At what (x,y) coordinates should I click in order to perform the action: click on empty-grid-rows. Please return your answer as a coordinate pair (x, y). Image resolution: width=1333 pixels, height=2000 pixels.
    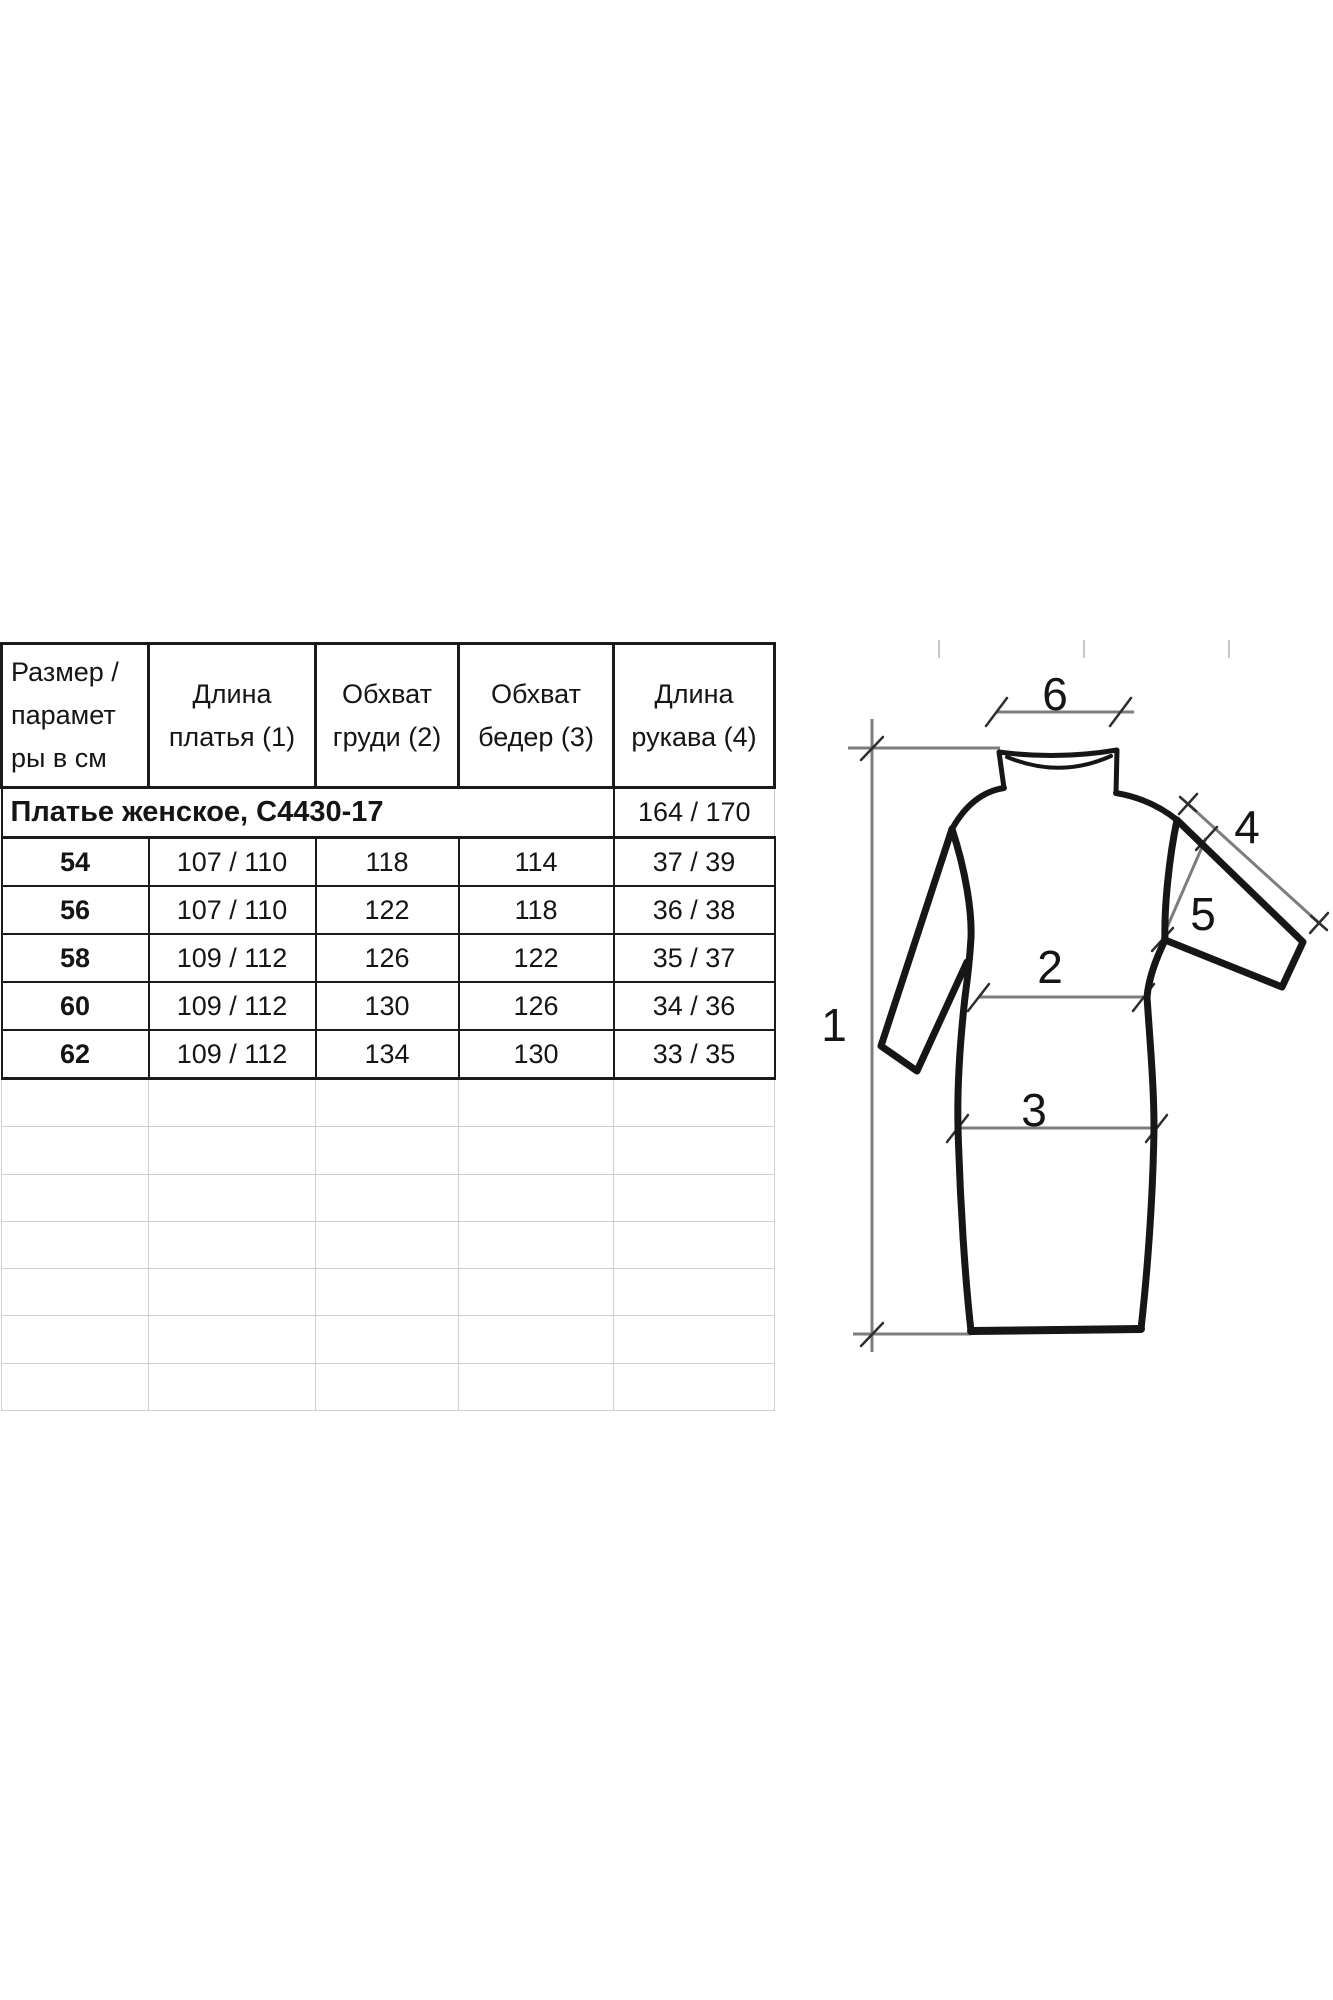
    Looking at the image, I should click on (388, 1245).